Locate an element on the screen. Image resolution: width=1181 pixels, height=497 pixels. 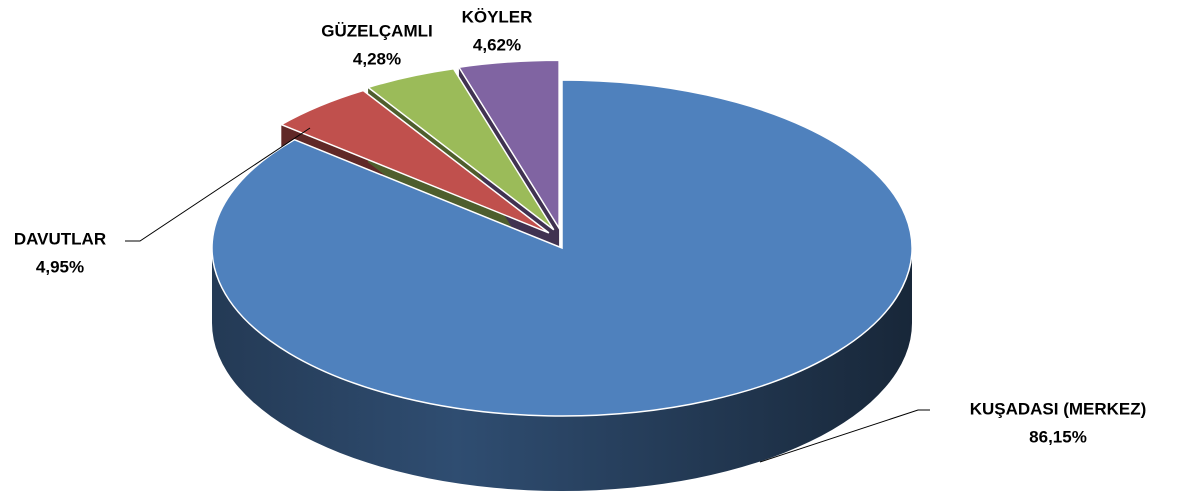
slice-value-label: 86,15% is located at coordinates (1058, 436).